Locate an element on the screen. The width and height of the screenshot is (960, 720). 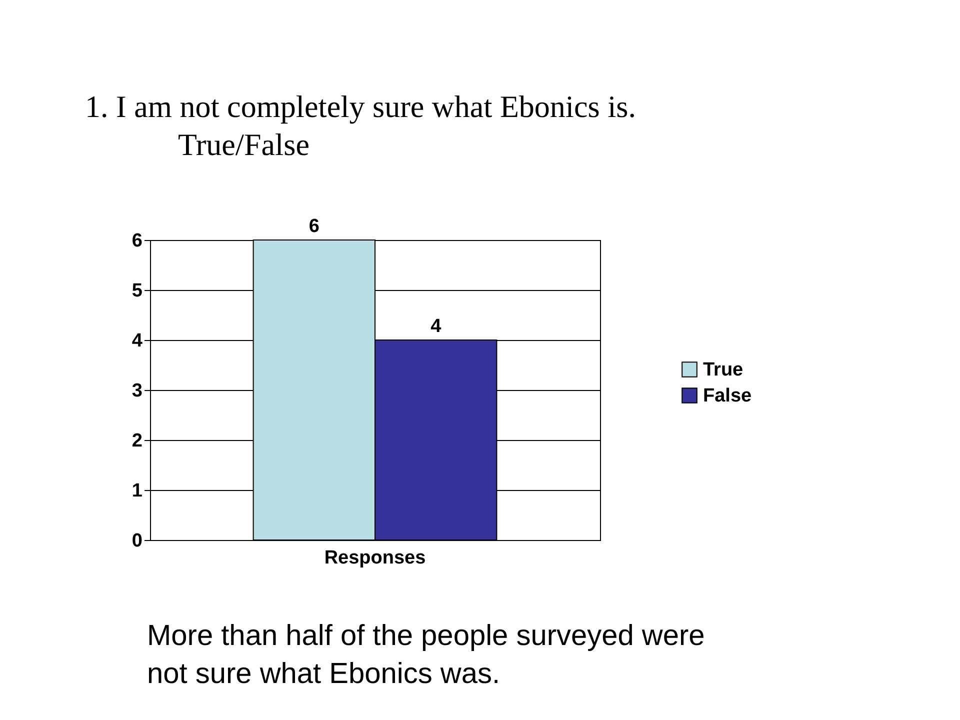
y-tick-label: 2 is located at coordinates (137, 441).